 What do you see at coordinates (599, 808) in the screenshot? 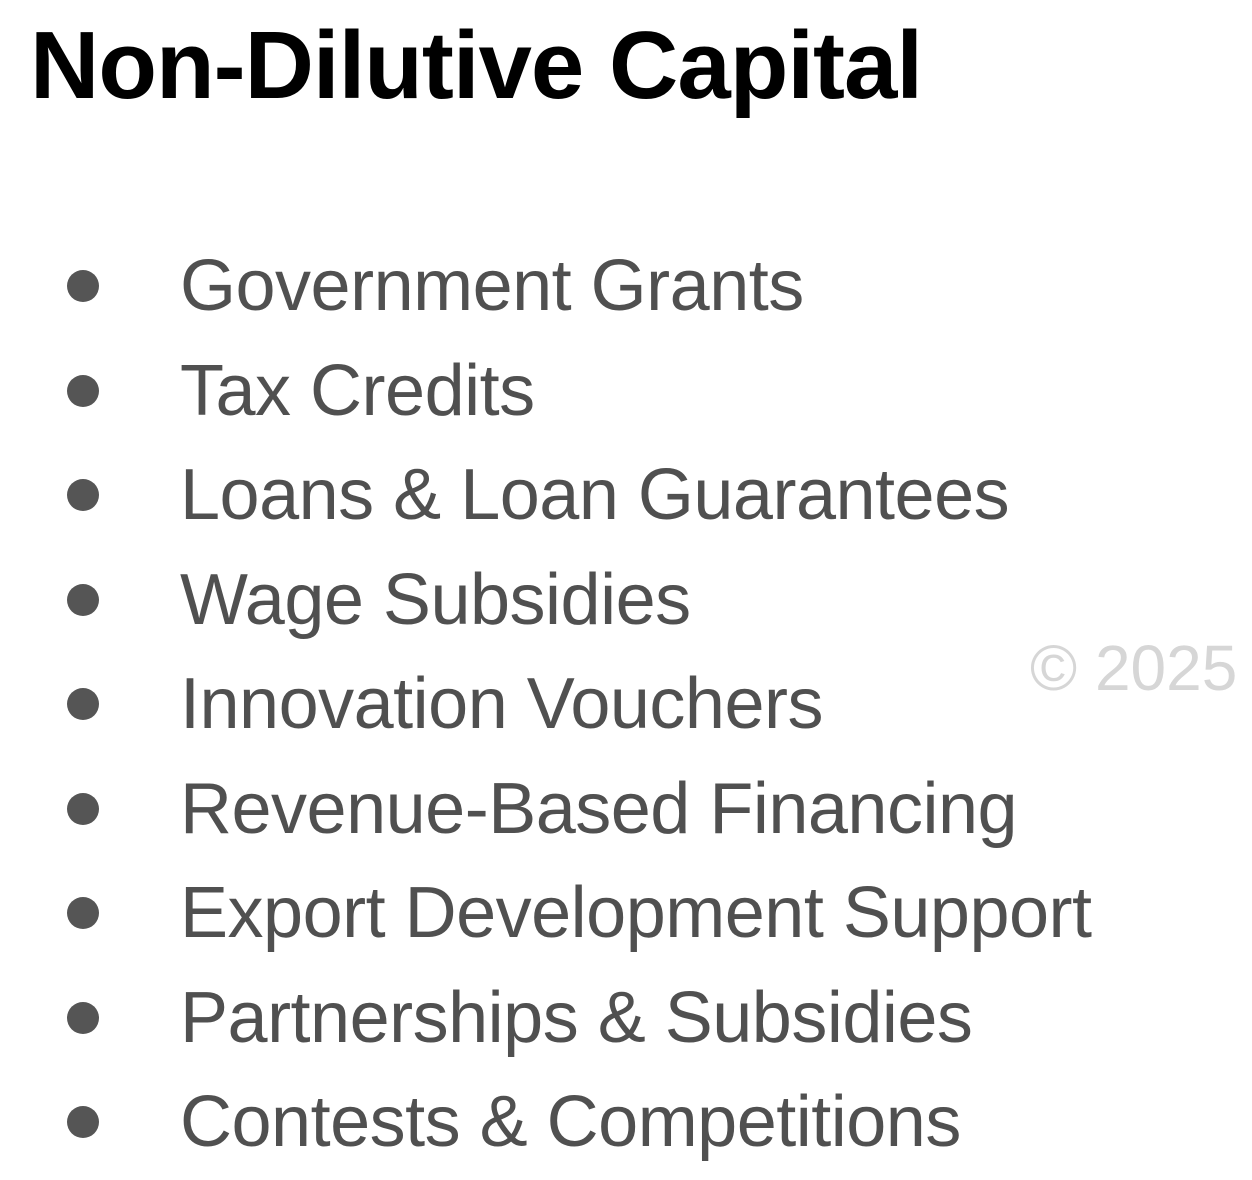
I see `bullet-text: Revenue-Based Financing` at bounding box center [599, 808].